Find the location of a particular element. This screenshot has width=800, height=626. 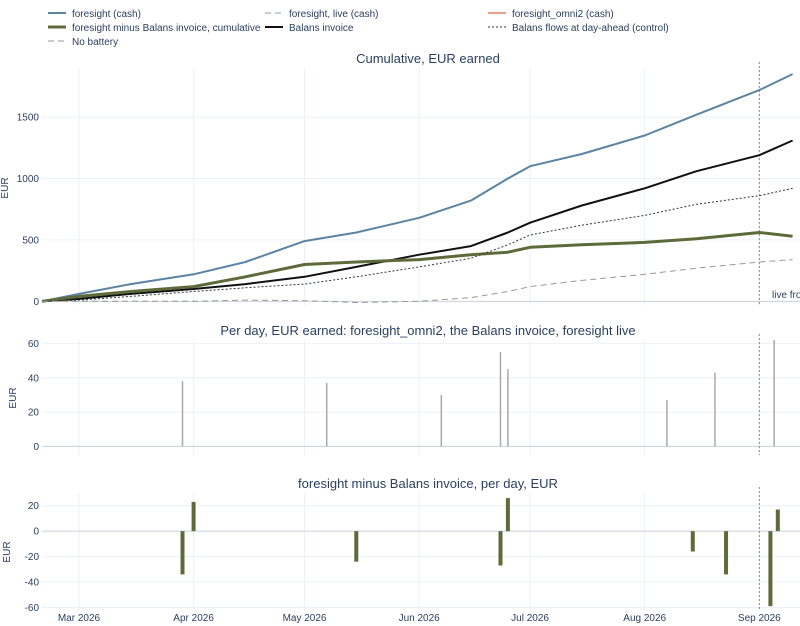

ytick-0-1: 500 is located at coordinates (30, 240).